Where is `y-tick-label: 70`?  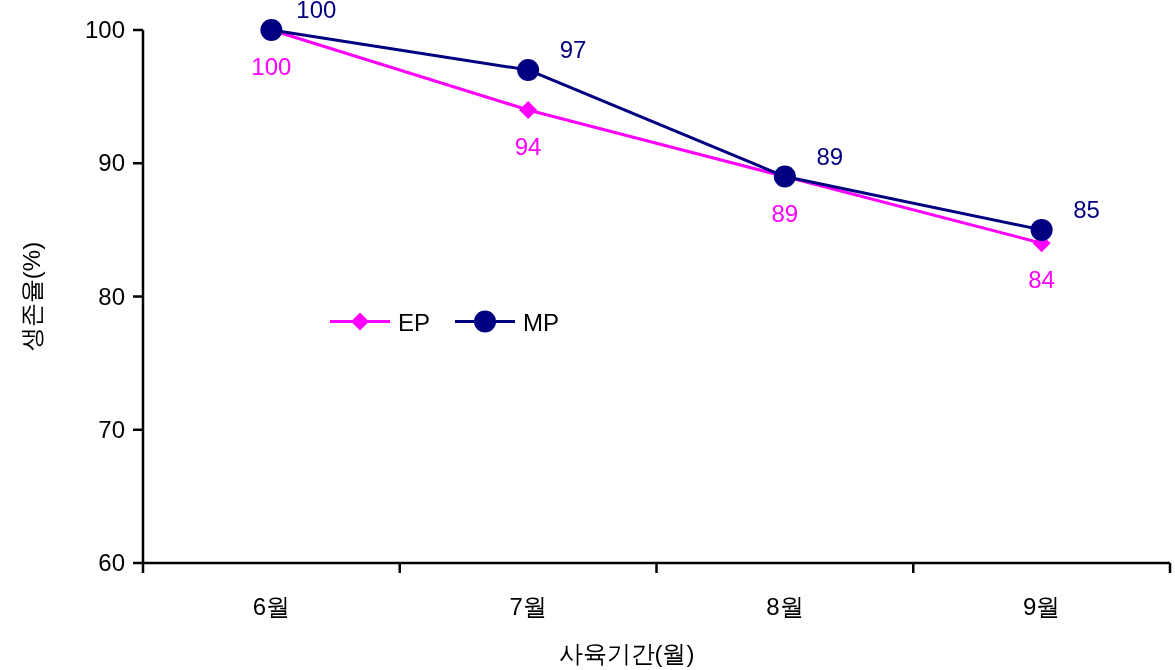
y-tick-label: 70 is located at coordinates (111, 429).